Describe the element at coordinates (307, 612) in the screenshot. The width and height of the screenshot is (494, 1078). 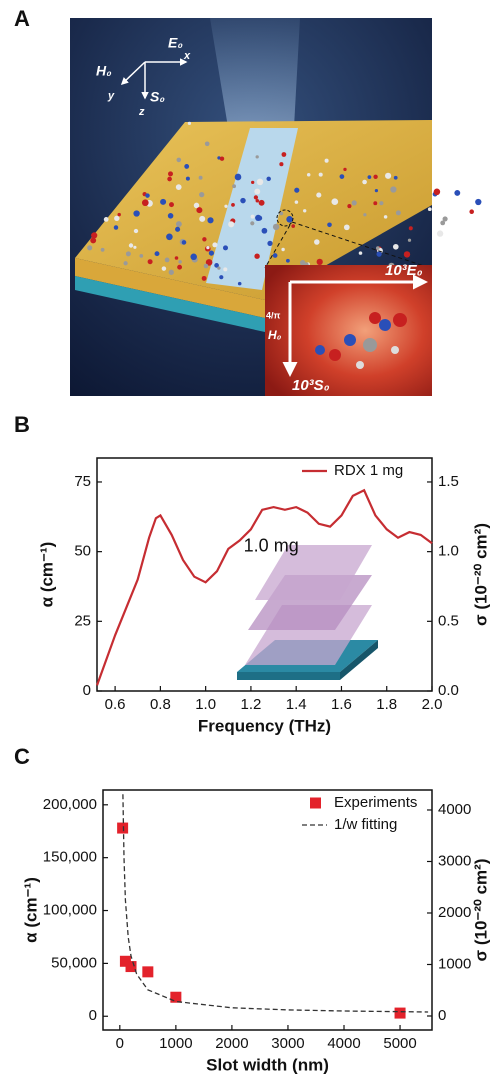
I see `stack-inset` at that location.